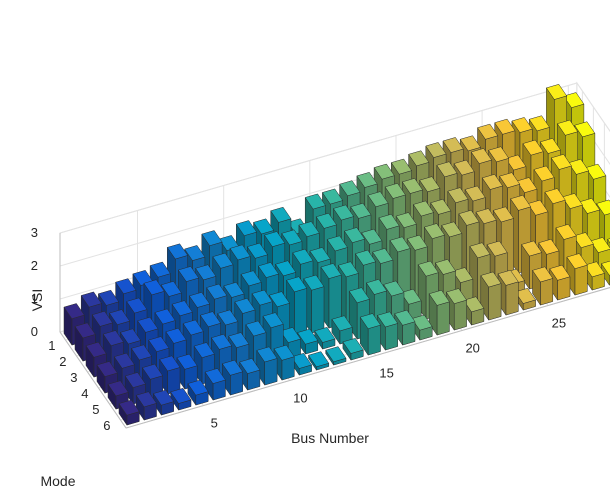 The height and width of the screenshot is (489, 610). I want to click on y-axis-line, so click(93, 380).